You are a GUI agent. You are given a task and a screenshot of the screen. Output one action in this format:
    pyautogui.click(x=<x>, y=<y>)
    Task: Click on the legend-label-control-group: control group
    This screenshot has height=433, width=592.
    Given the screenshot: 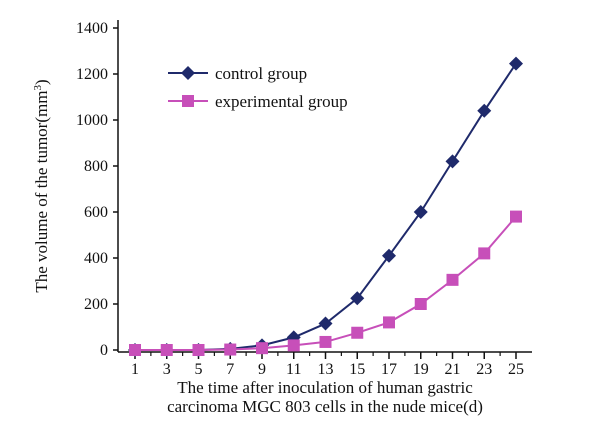 What is the action you would take?
    pyautogui.click(x=261, y=73)
    